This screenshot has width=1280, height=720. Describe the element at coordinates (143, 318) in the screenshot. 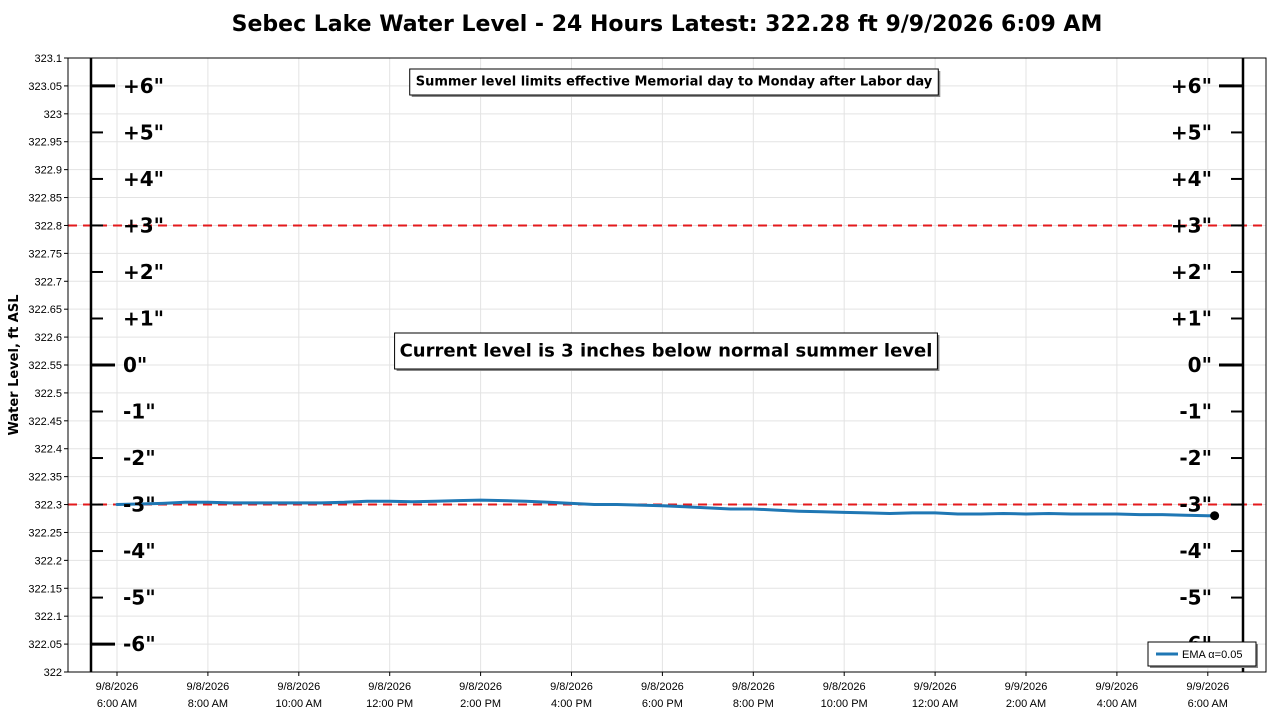

I see `inch-label-left: +1"` at that location.